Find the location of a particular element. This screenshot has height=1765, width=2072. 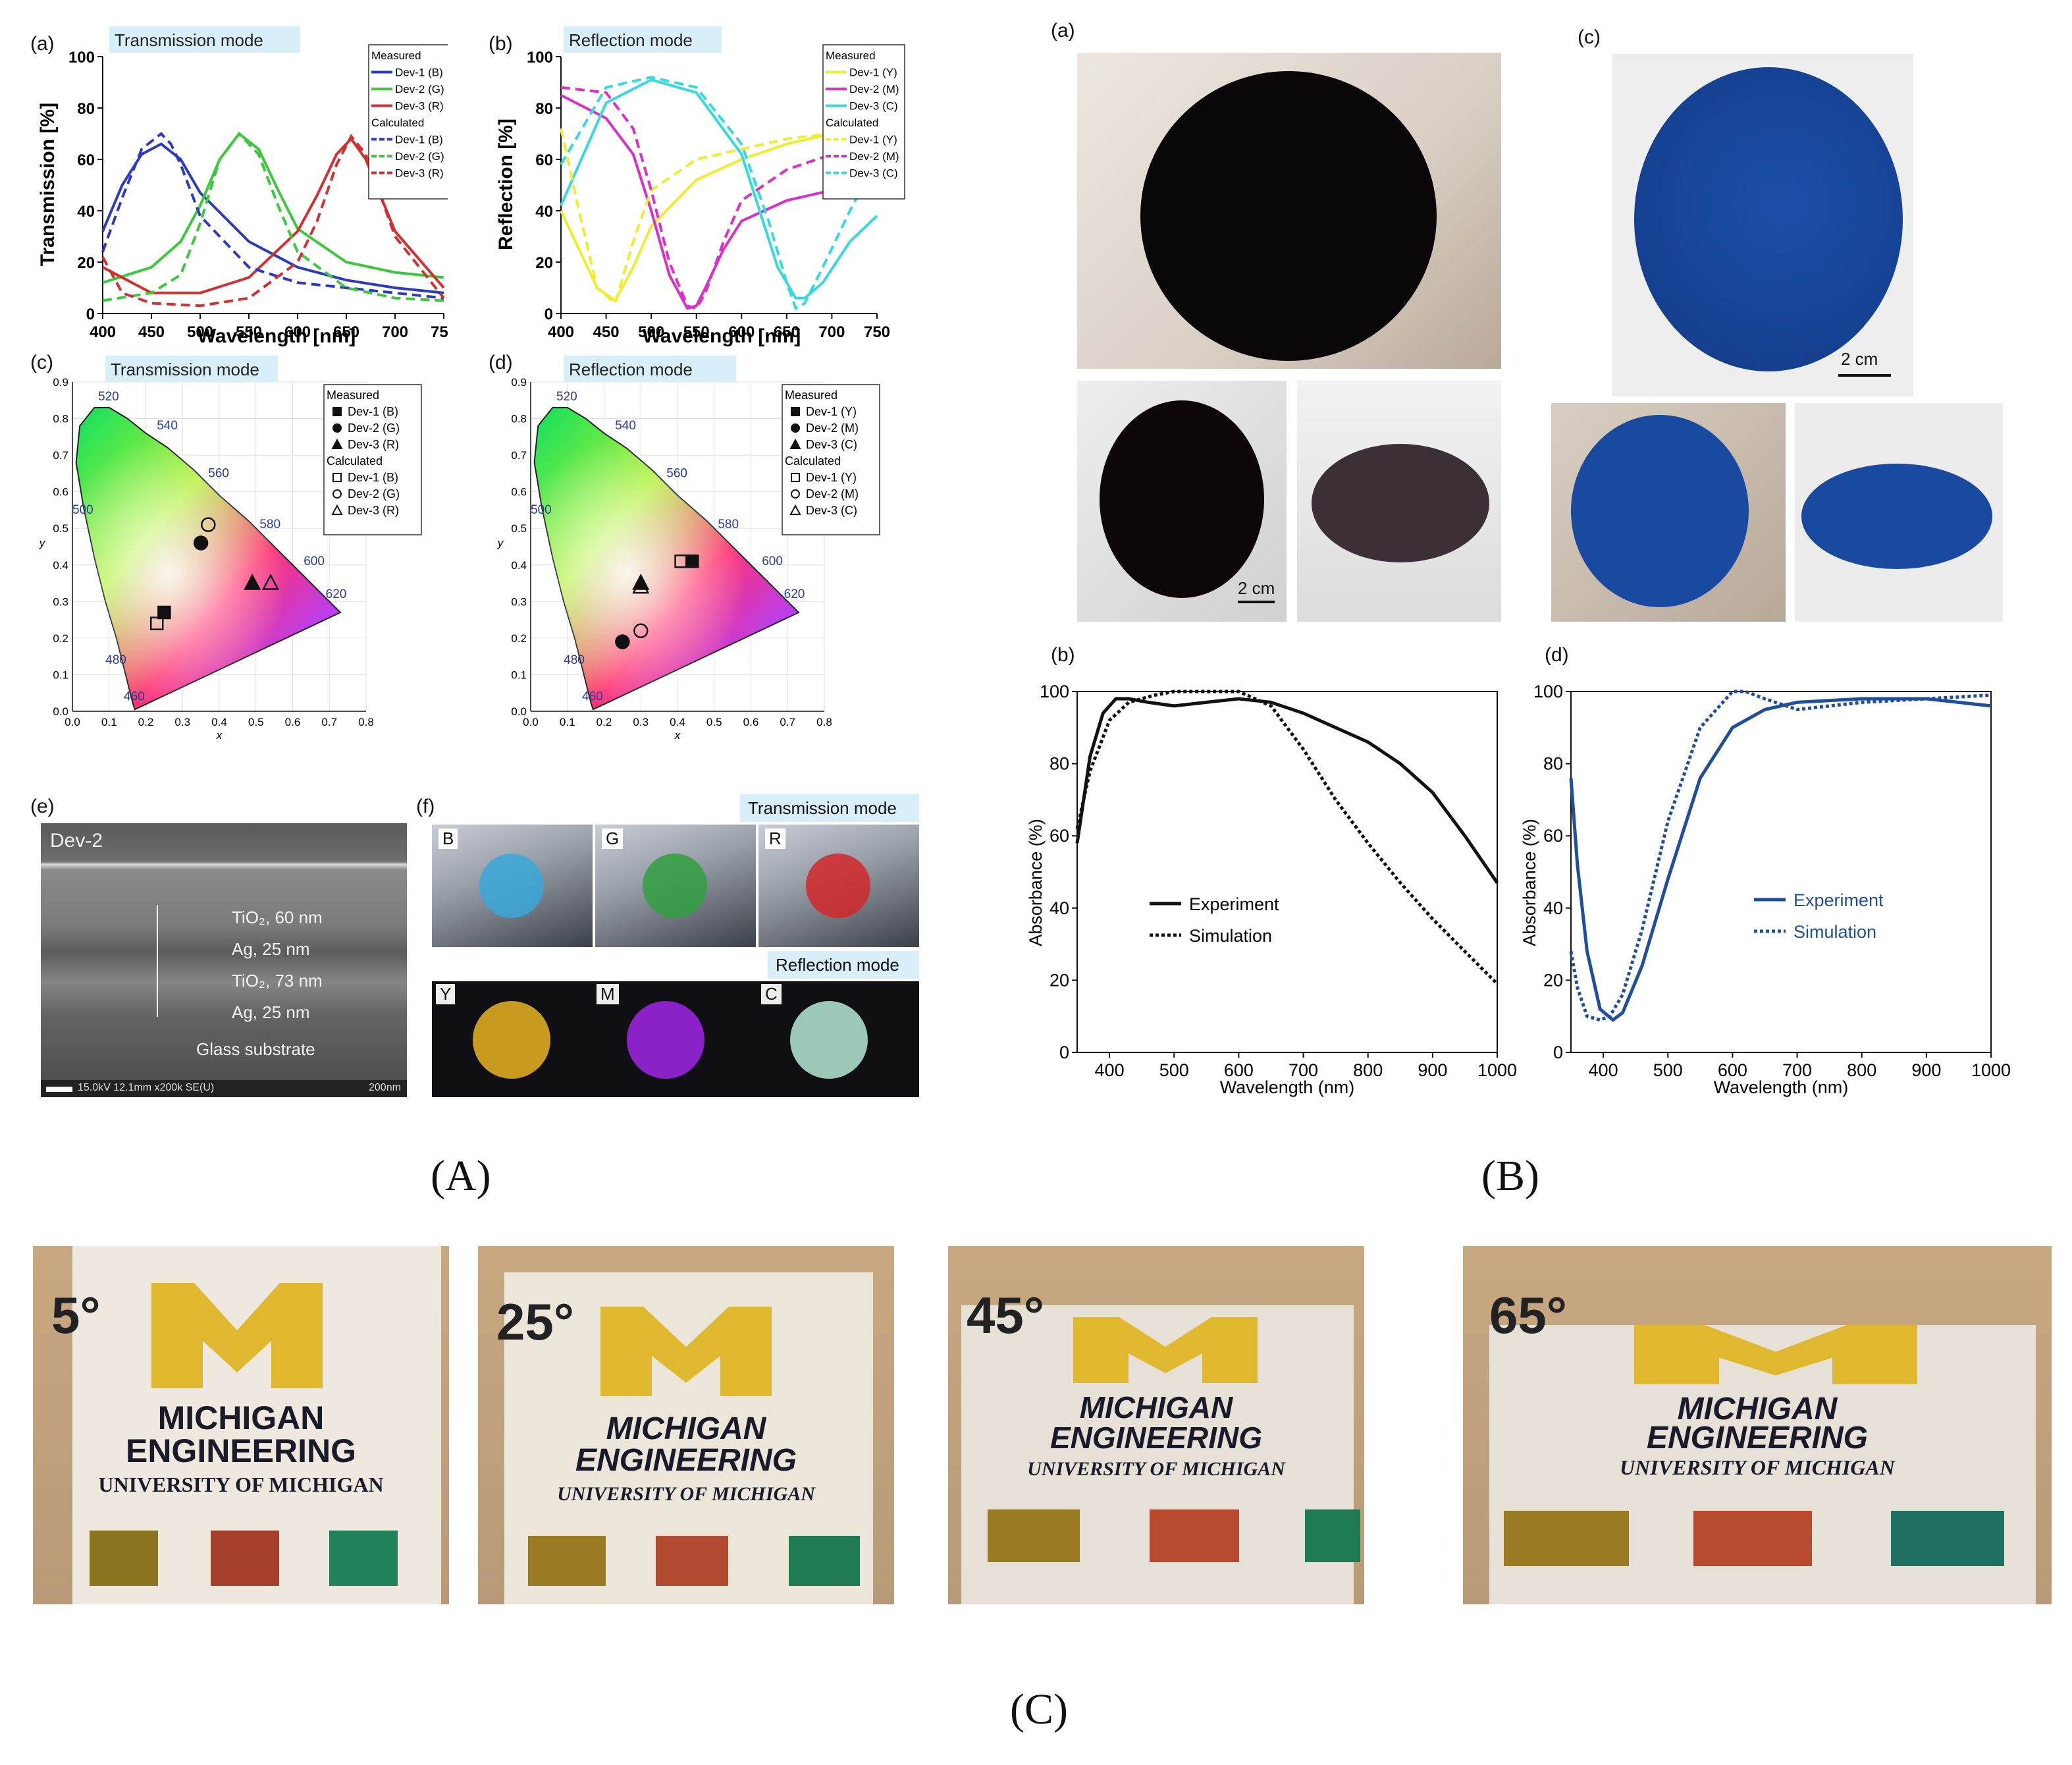

y-tick-label: 0.1 is located at coordinates (519, 674).